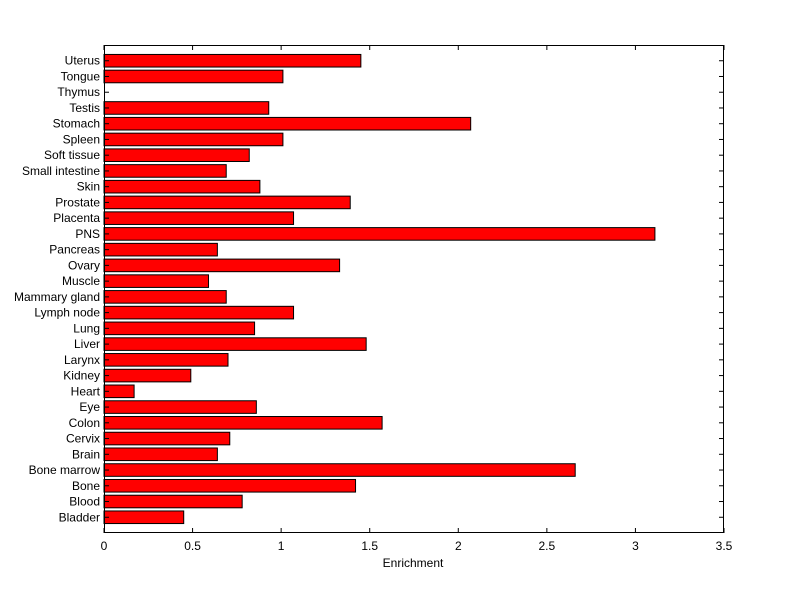 Image resolution: width=800 pixels, height=599 pixels. I want to click on category-label: Lung, so click(86, 328).